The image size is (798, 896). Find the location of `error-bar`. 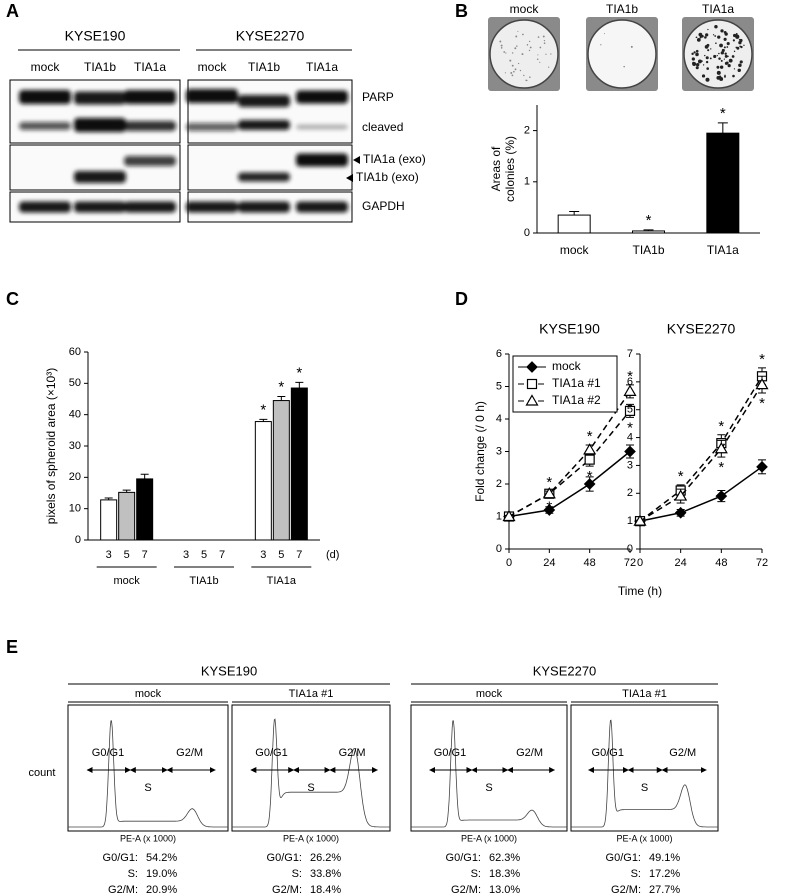

error-bar is located at coordinates (722, 128).